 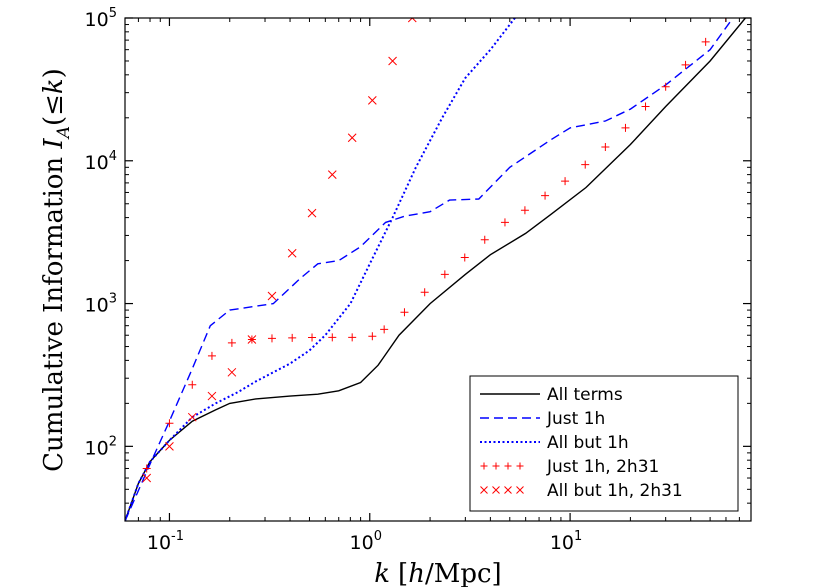 I want to click on legend-sample-just-1h-2h31, so click(x=502, y=466).